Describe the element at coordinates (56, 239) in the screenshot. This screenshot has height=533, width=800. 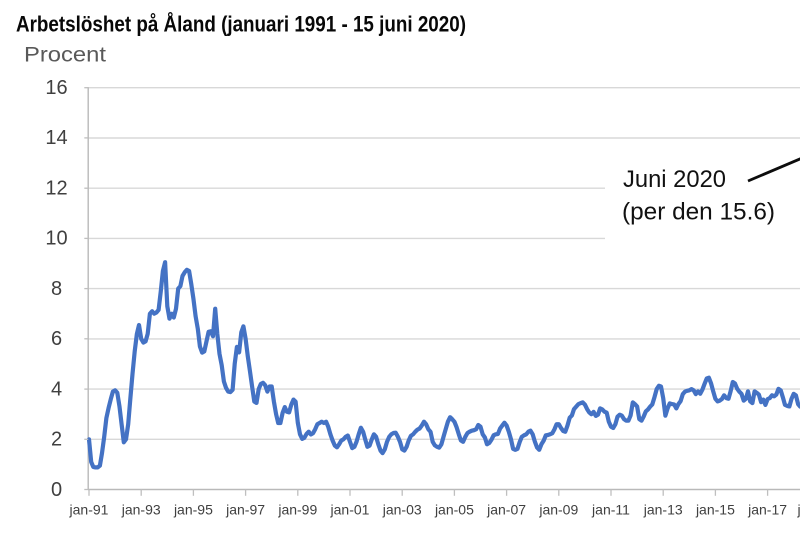
I see `svg-text: 10` at that location.